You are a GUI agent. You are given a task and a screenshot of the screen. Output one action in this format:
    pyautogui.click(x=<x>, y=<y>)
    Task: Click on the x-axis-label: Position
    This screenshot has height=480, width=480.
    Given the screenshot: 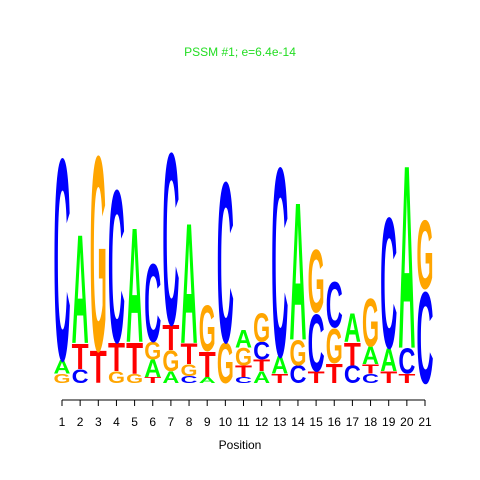 What is the action you would take?
    pyautogui.click(x=240, y=445)
    